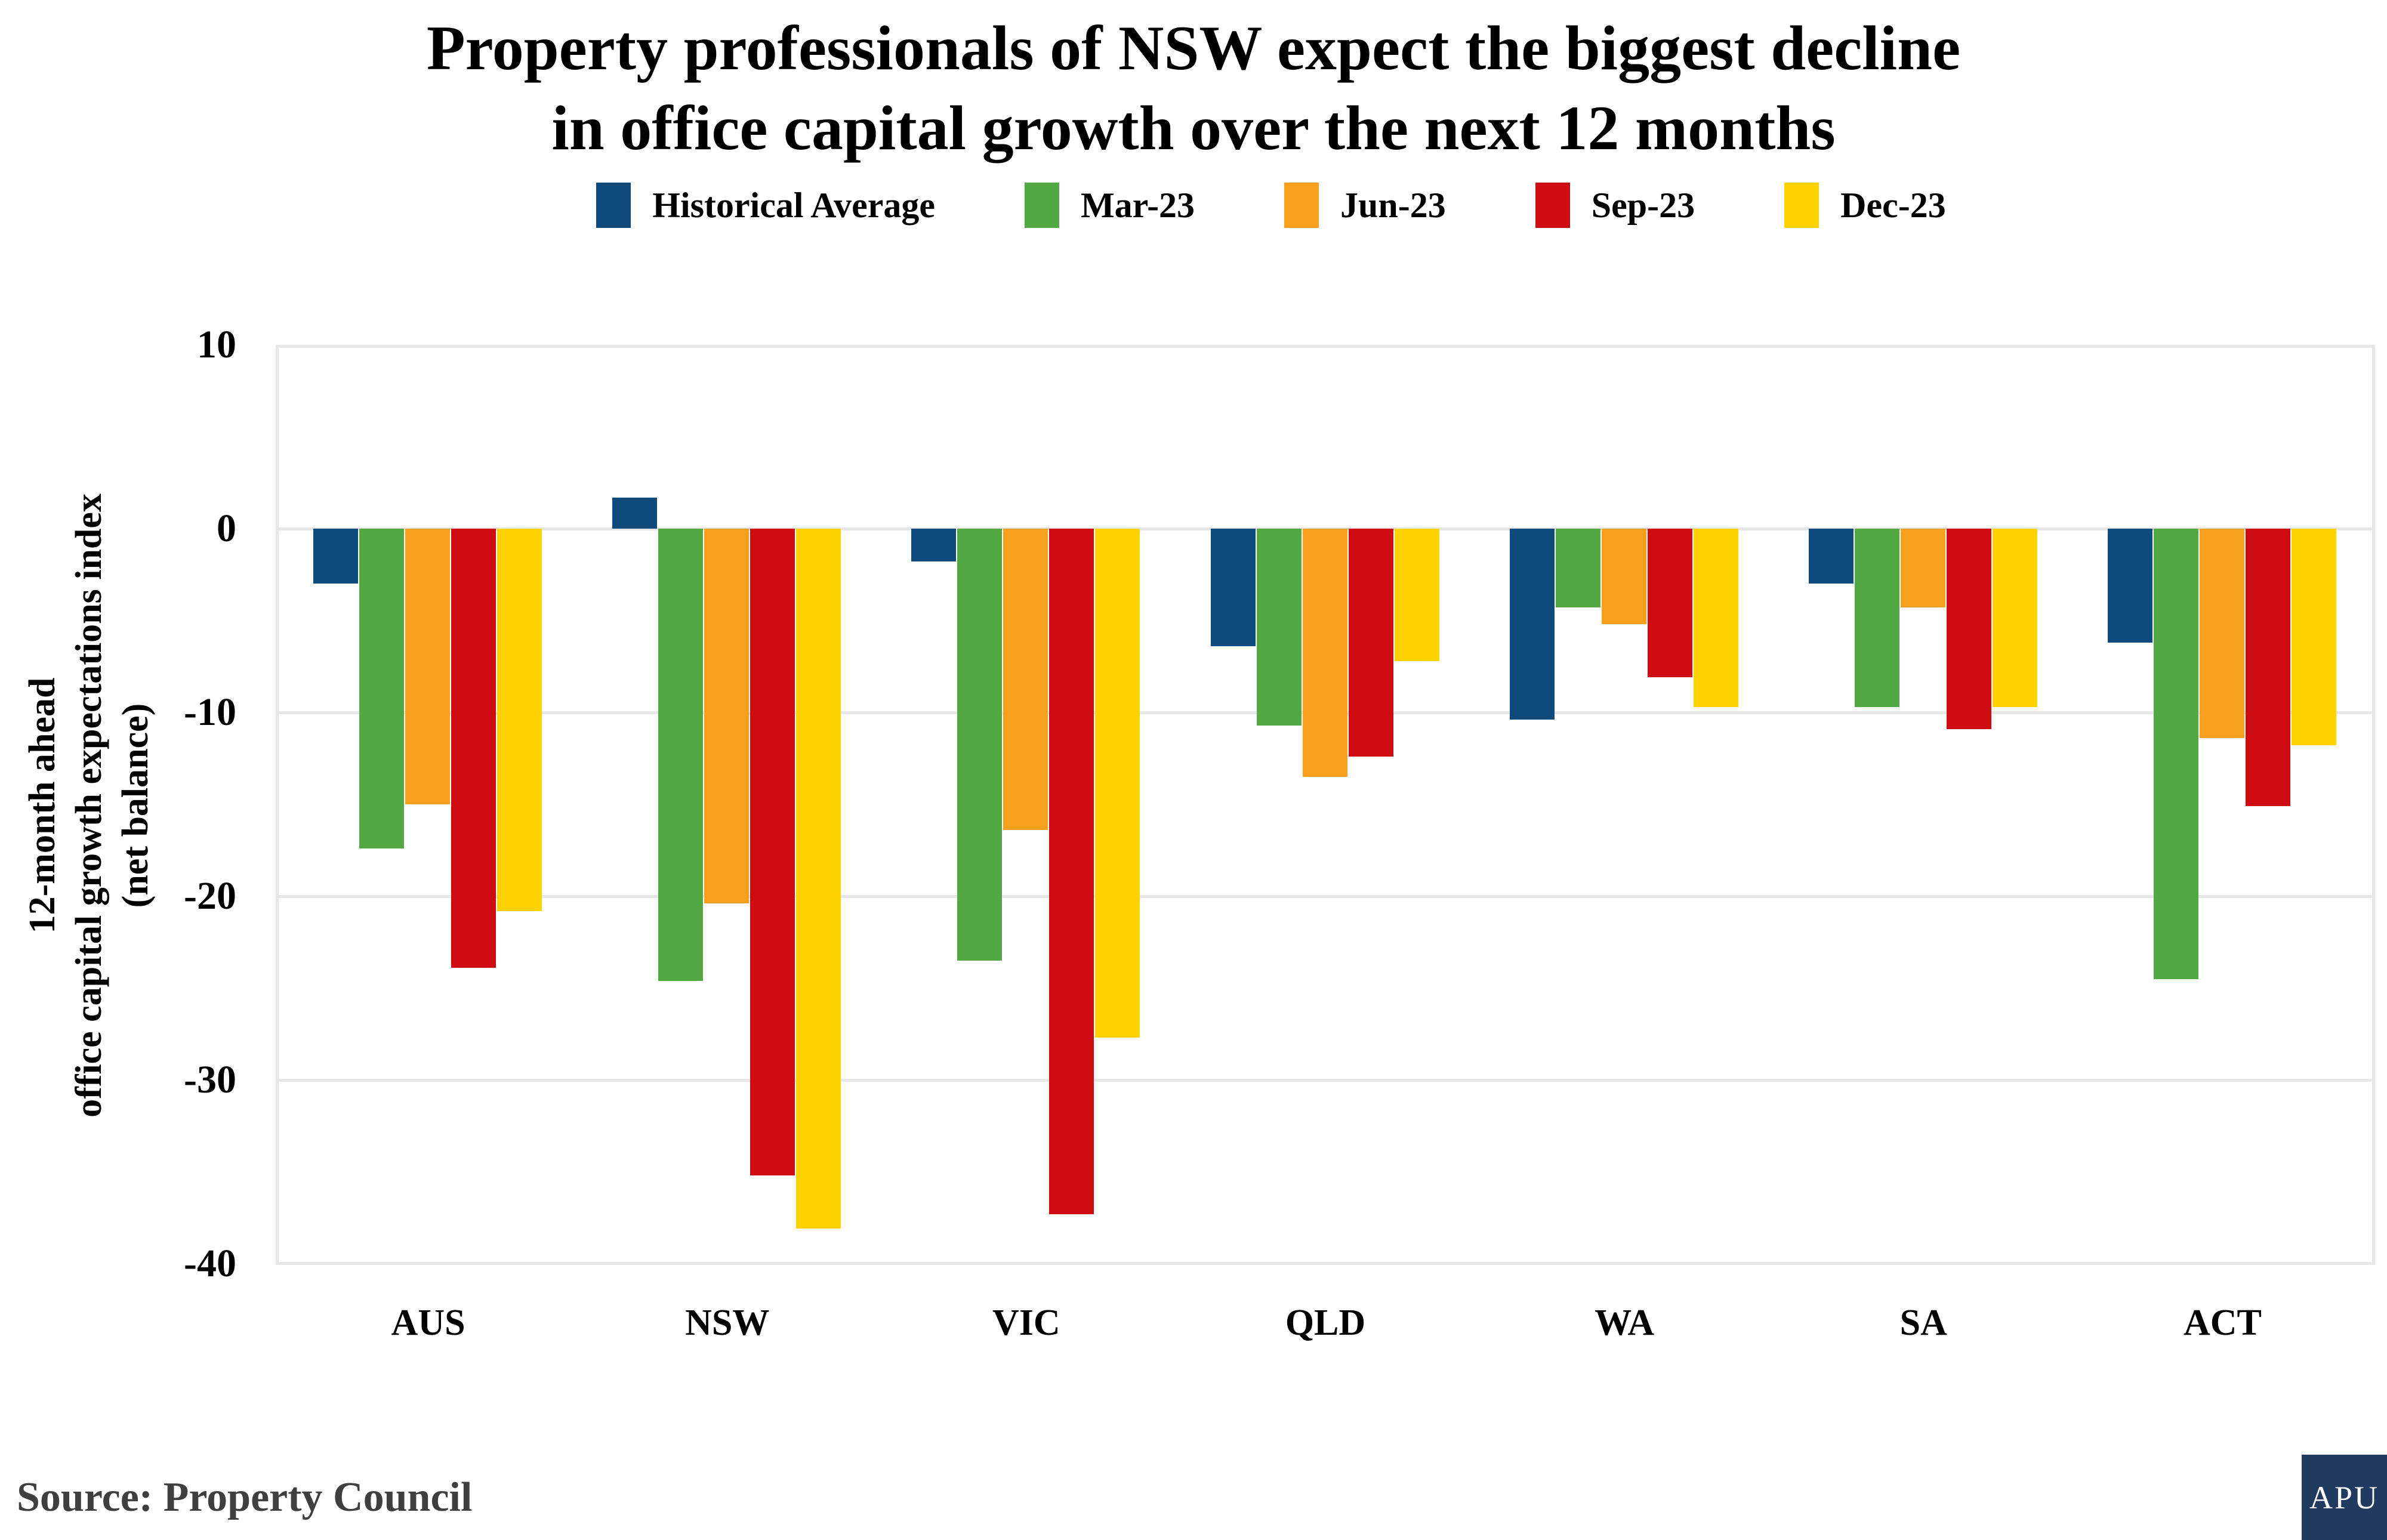  I want to click on legend-item-mar-23: Mar-23, so click(1110, 205).